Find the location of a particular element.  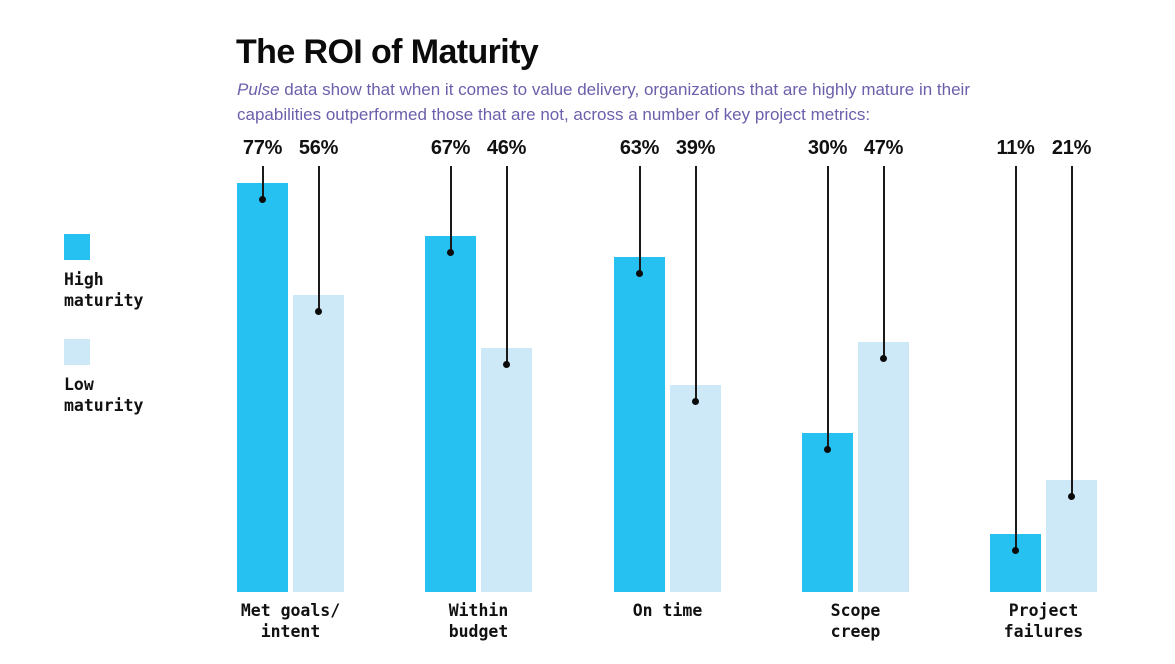

category-label: On time is located at coordinates (667, 610).